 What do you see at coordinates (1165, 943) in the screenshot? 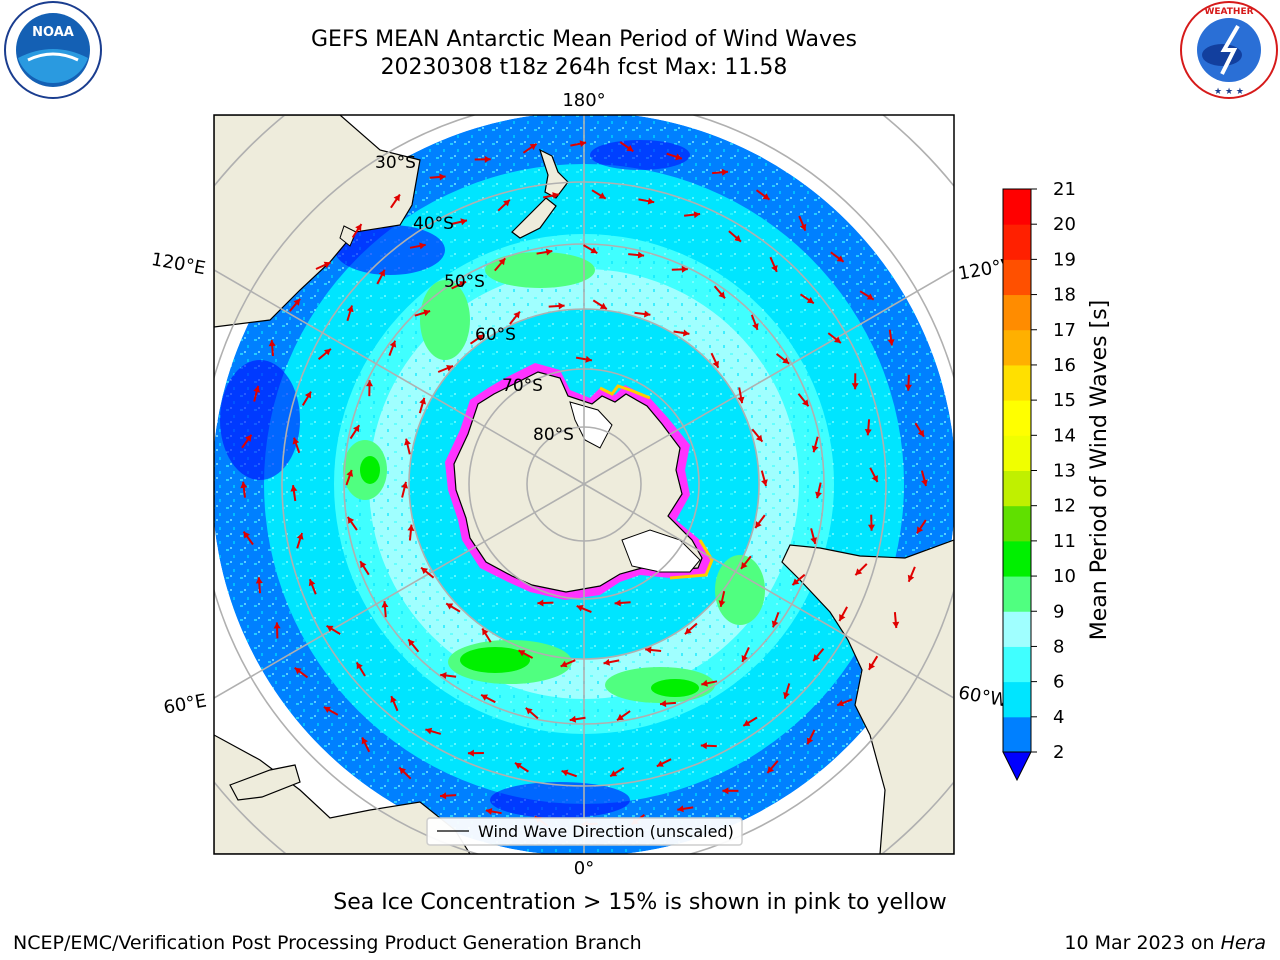
I see `date-stamp: 10 Mar 2023 on Hera` at bounding box center [1165, 943].